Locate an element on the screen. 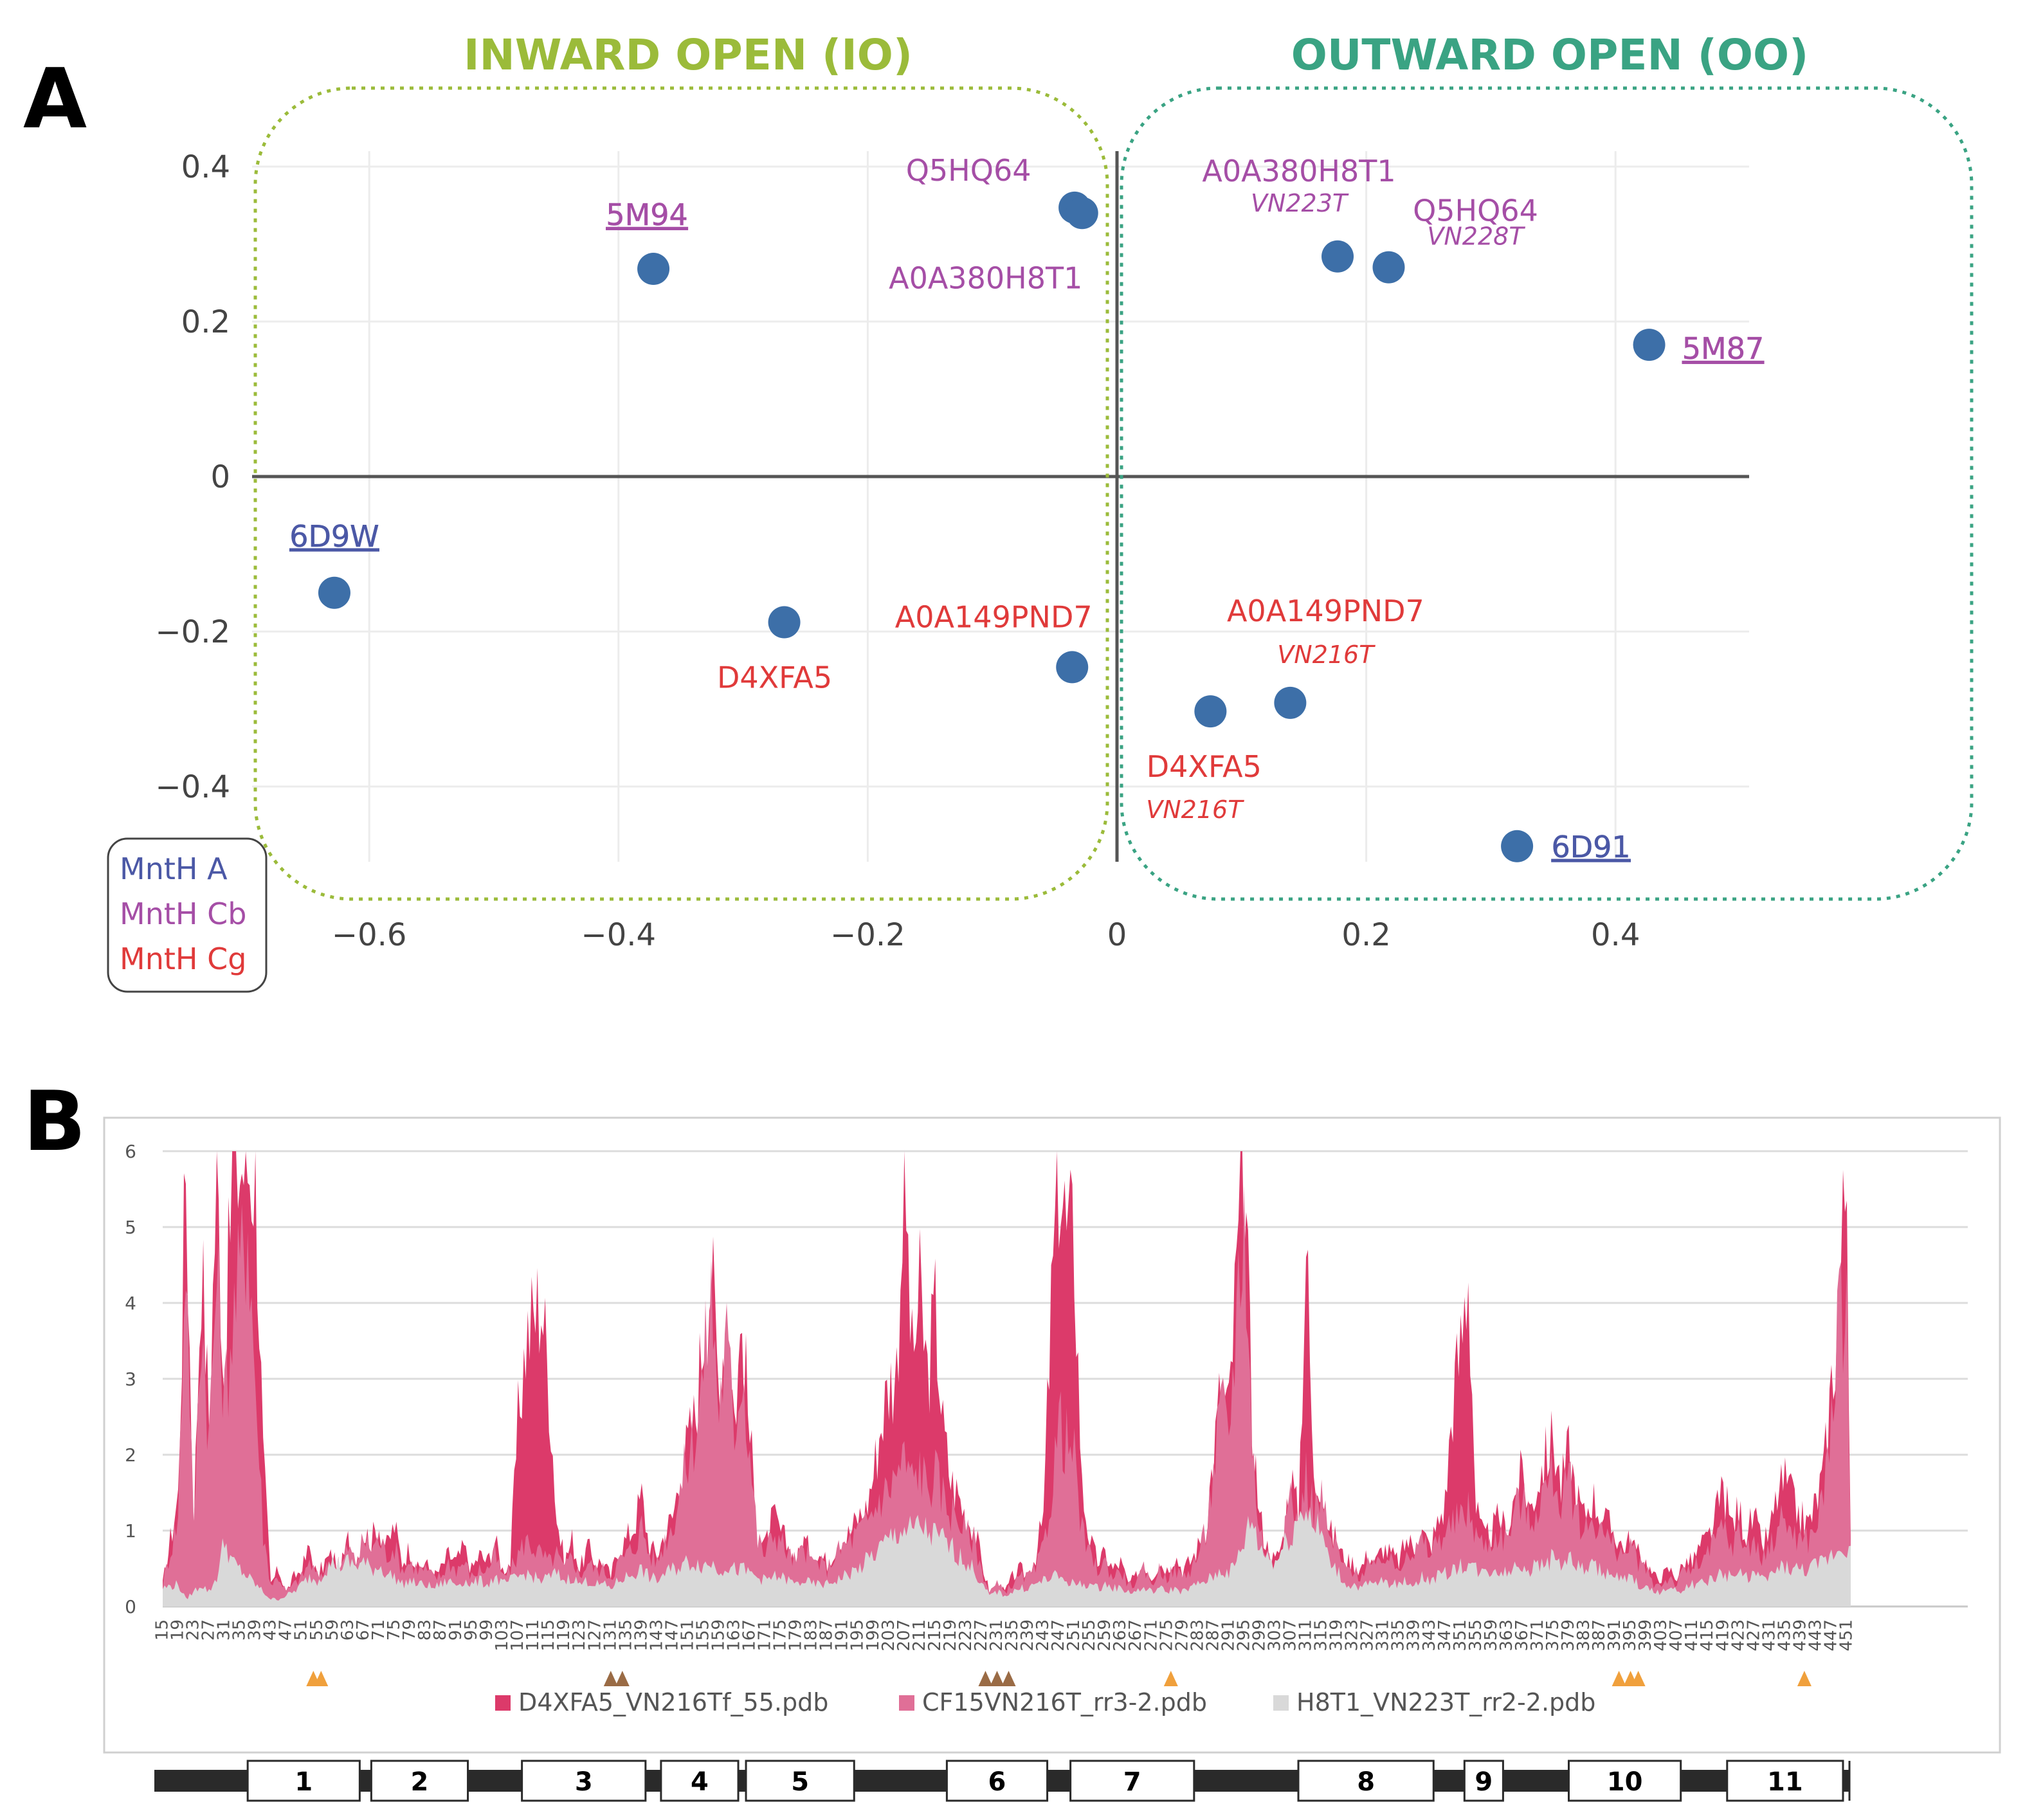 The image size is (2025, 1820). scatter-point-label: 5M87 is located at coordinates (1724, 348).